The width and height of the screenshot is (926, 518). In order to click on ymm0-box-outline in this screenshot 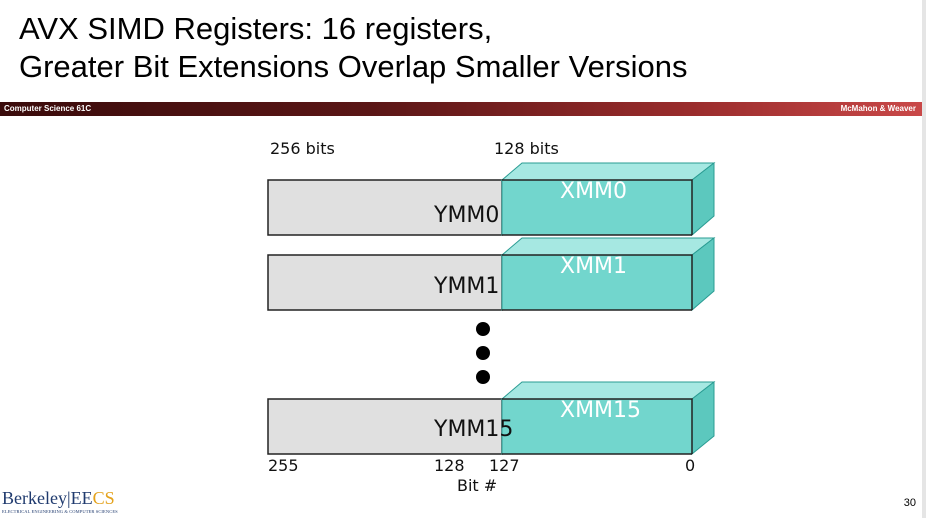, I will do `click(597, 207)`.